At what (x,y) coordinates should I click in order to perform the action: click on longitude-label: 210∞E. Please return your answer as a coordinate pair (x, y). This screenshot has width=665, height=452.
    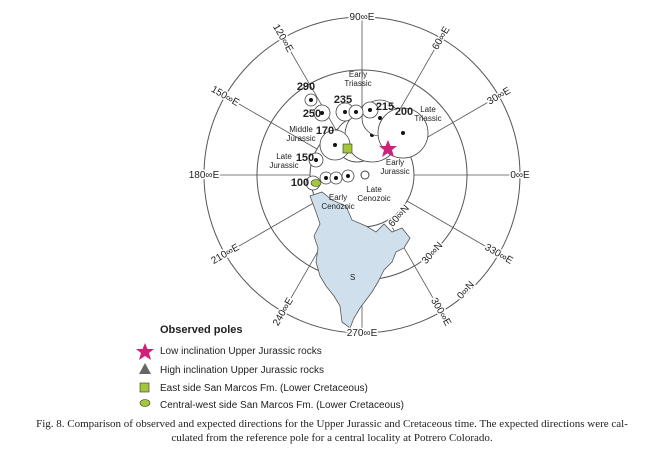
    Looking at the image, I should click on (225, 254).